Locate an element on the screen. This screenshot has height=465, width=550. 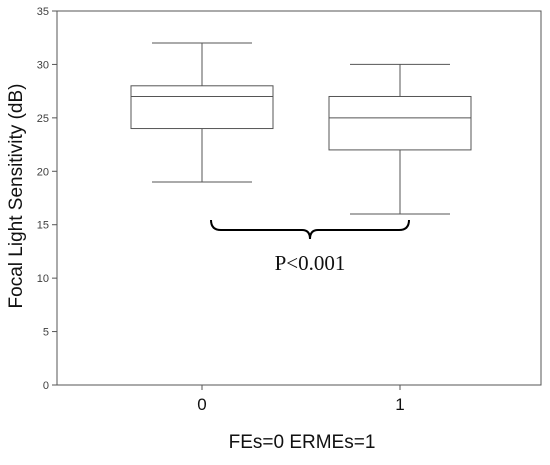
y-axis-title: Focal Light Sensitivity (dB) is located at coordinates (16, 196).